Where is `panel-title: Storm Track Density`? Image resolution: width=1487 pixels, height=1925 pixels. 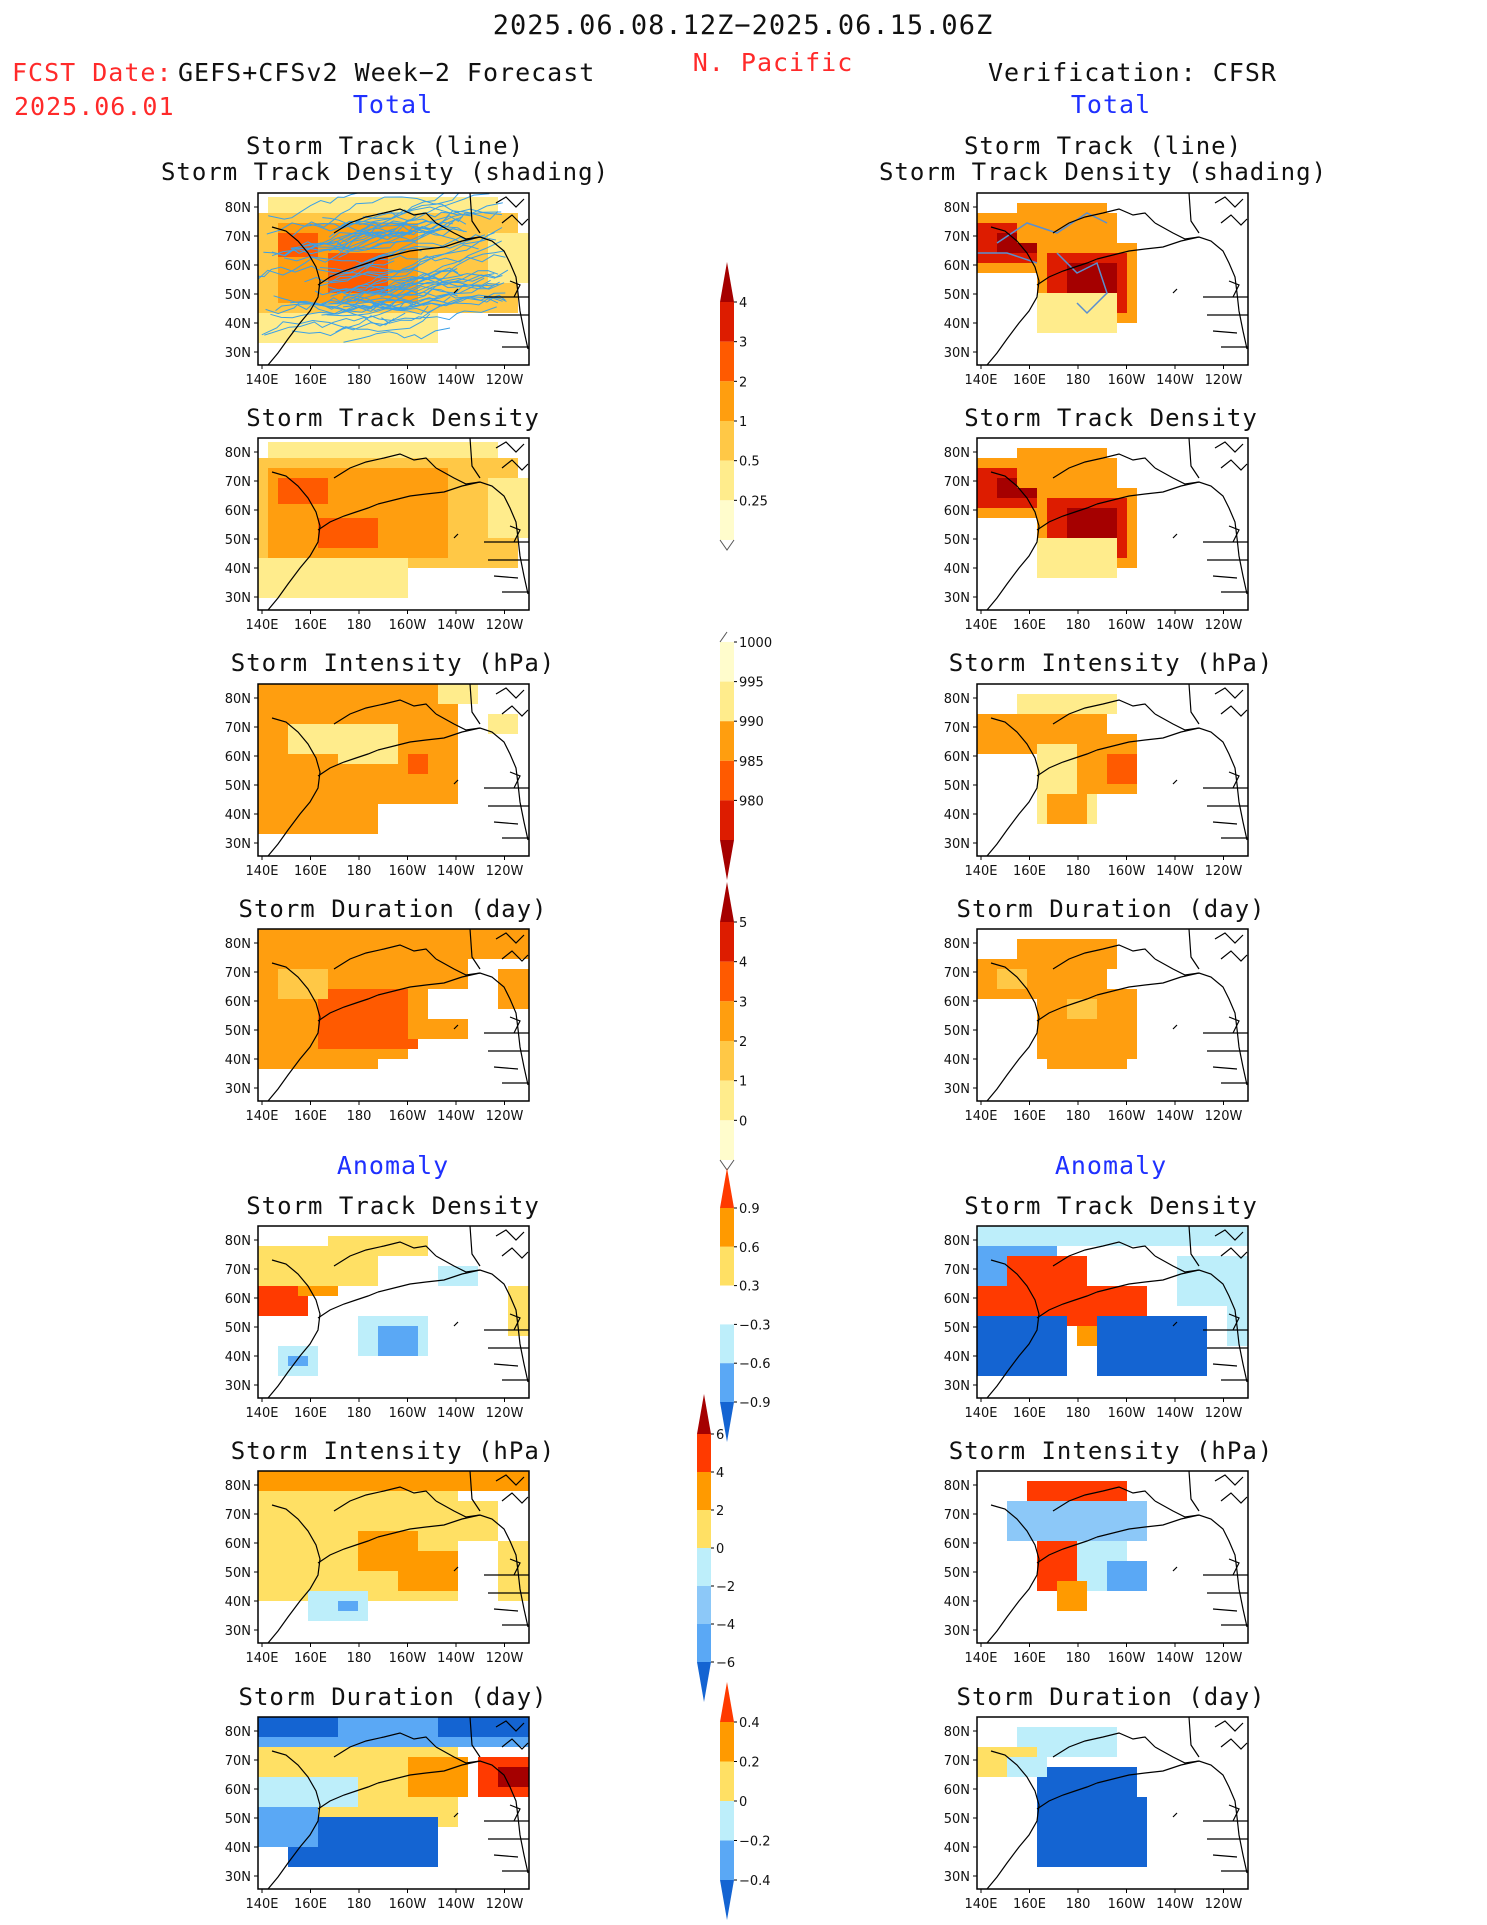
panel-title: Storm Track Density is located at coordinates (1111, 1206).